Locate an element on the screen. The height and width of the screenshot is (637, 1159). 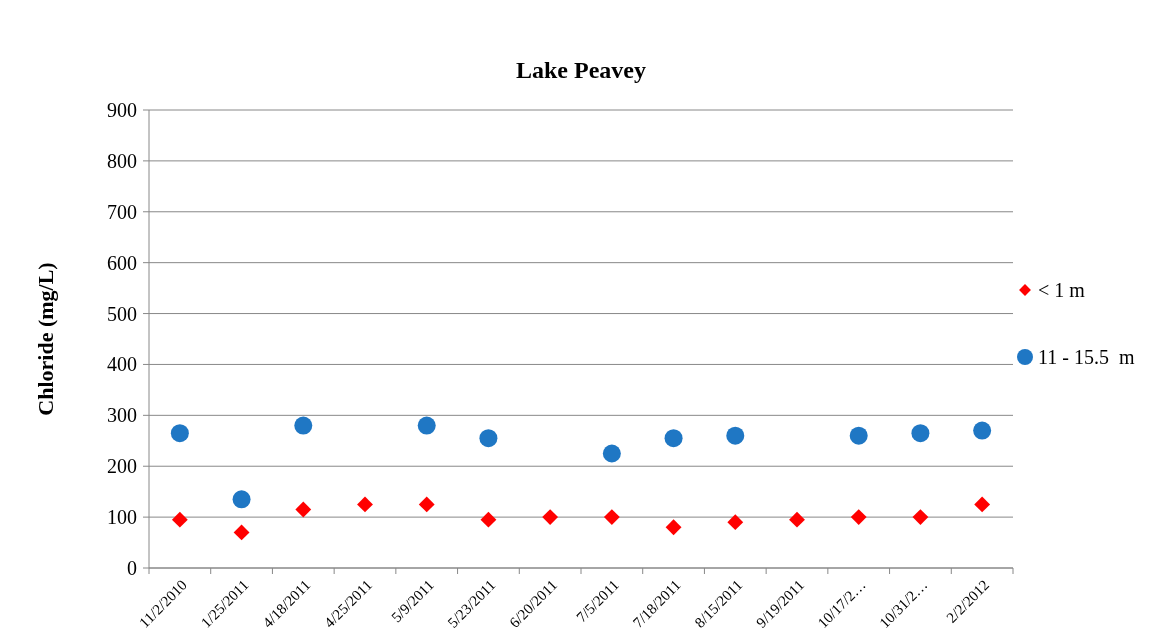
y-tick-label: 600 is located at coordinates (122, 262).